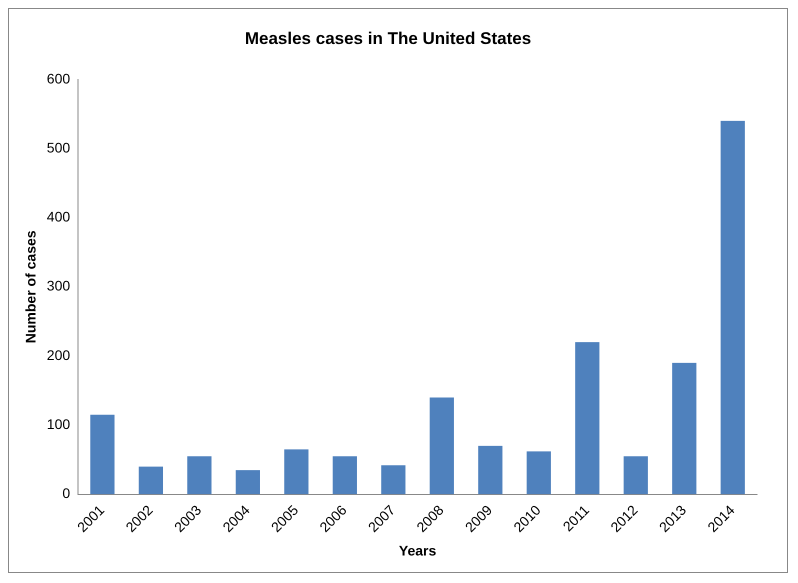  Describe the element at coordinates (58, 354) in the screenshot. I see `y-tick-label: 200` at that location.